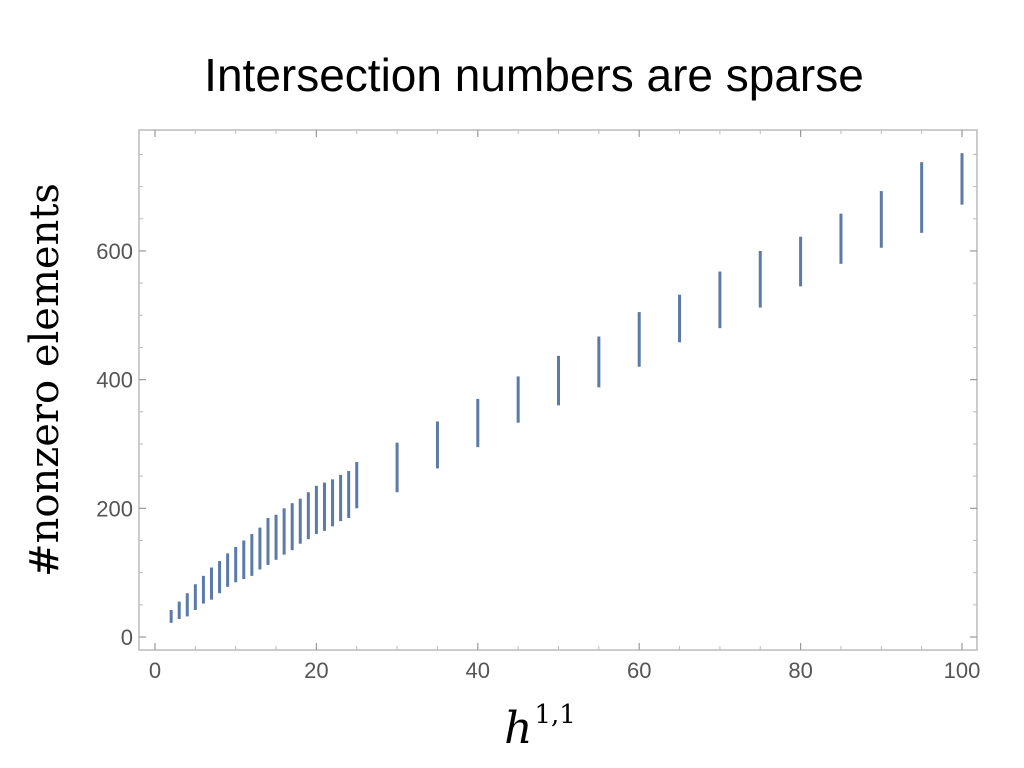  What do you see at coordinates (114, 380) in the screenshot?
I see `y-tick-label: 400` at bounding box center [114, 380].